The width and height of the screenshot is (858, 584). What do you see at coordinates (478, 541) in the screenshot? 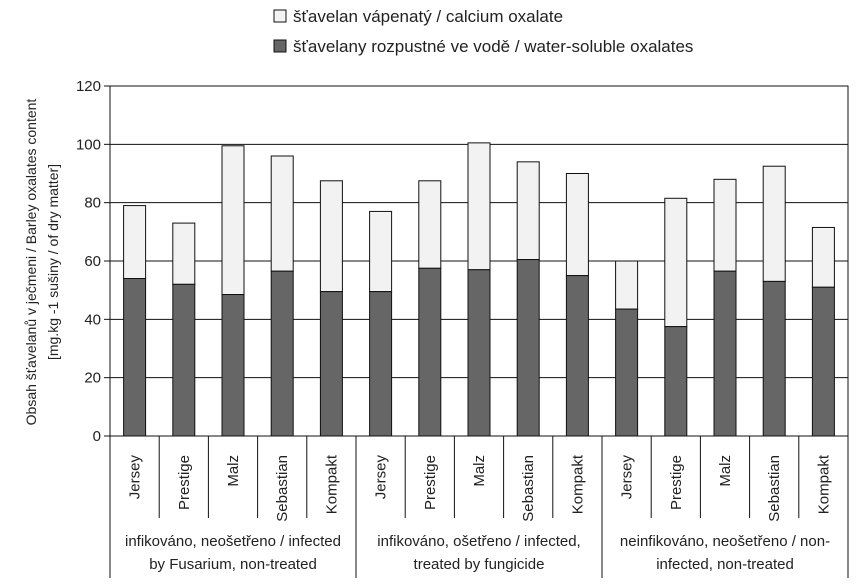
I see `group-label: infikováno, ošetřeno / infected,` at bounding box center [478, 541].